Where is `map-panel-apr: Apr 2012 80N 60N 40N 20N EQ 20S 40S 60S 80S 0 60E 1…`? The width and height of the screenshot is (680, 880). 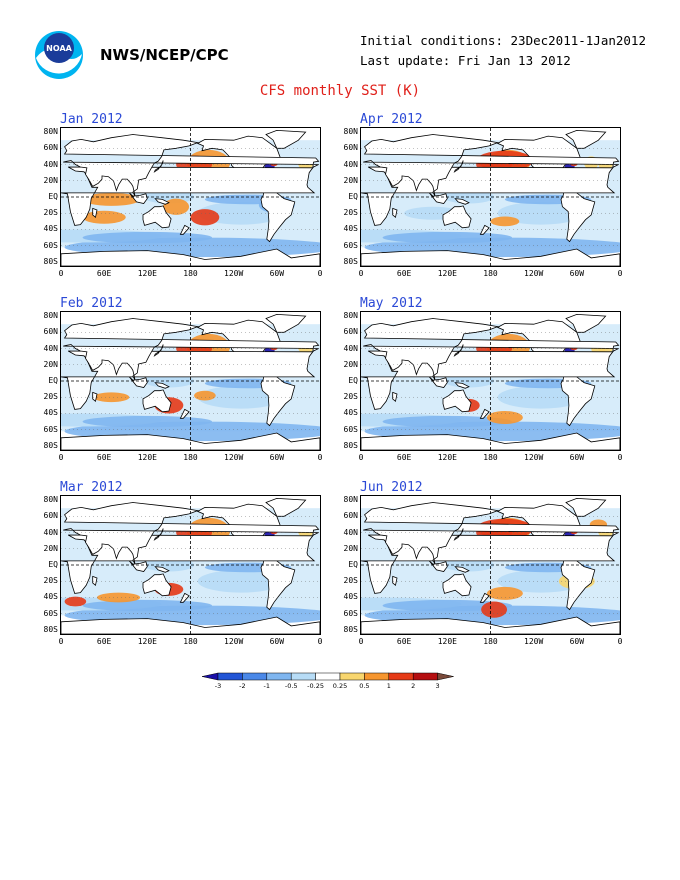 map-panel-apr: Apr 2012 80N 60N 40N 20N EQ 20S 40S 60S 80S 0 60E 1… is located at coordinates (484, 197).